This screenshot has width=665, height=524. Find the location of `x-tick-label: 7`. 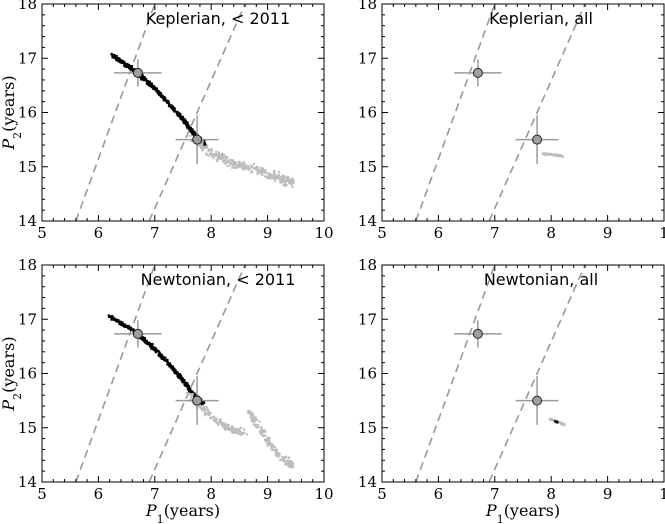

x-tick-label: 7 is located at coordinates (495, 494).